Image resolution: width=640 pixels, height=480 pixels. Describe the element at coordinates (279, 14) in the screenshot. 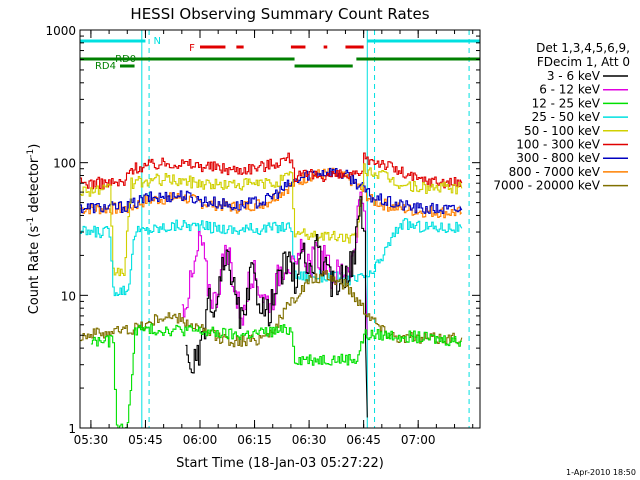

I see `chart-title: HESSI Observing Summary Count Rates` at that location.